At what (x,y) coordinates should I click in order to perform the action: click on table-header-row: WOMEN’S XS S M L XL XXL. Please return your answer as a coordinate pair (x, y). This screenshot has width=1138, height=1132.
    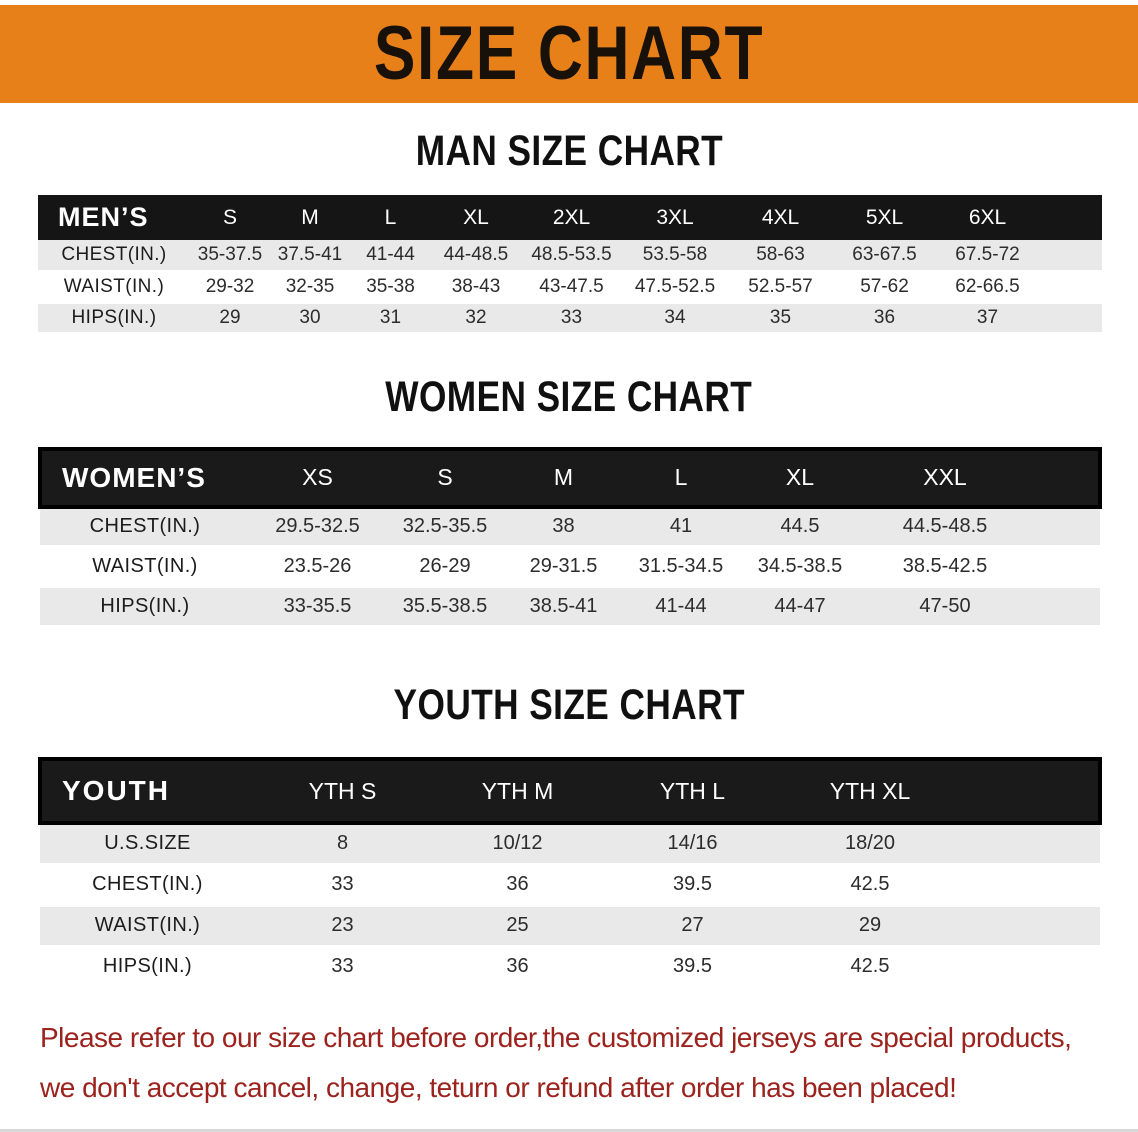
    Looking at the image, I should click on (570, 477).